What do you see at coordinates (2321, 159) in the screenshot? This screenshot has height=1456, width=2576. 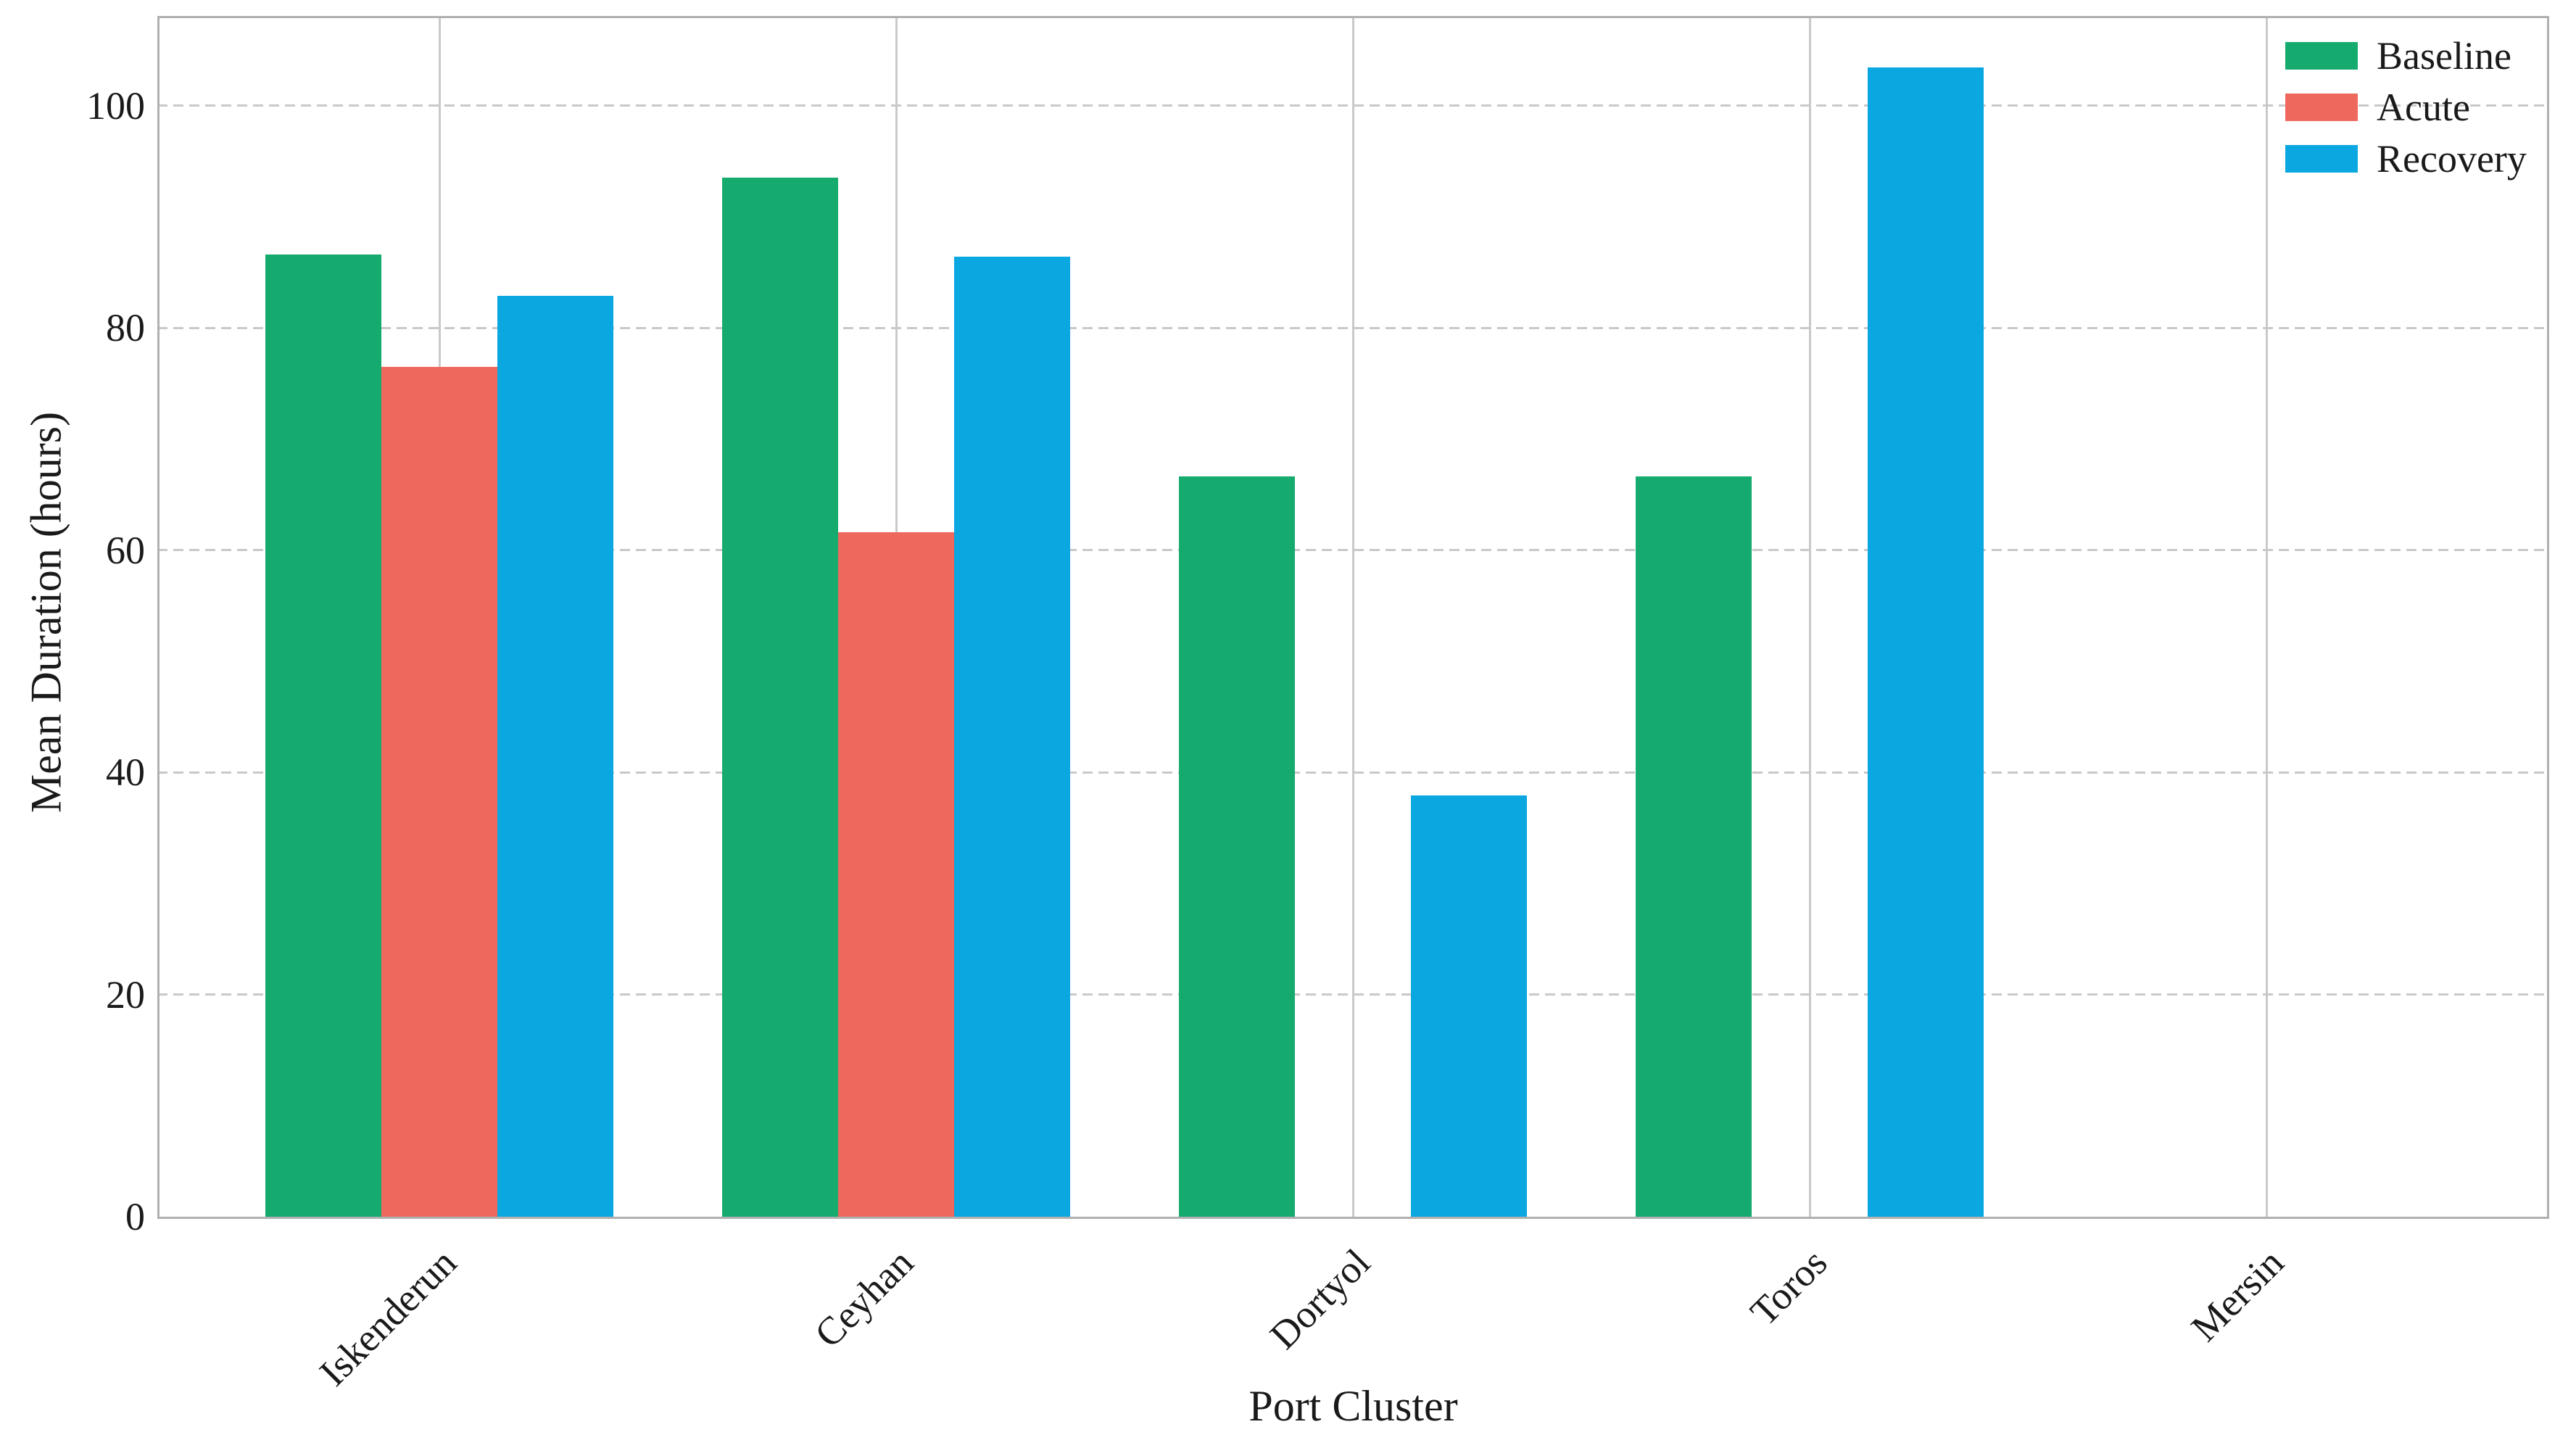 I see `legend-swatch-recovery` at bounding box center [2321, 159].